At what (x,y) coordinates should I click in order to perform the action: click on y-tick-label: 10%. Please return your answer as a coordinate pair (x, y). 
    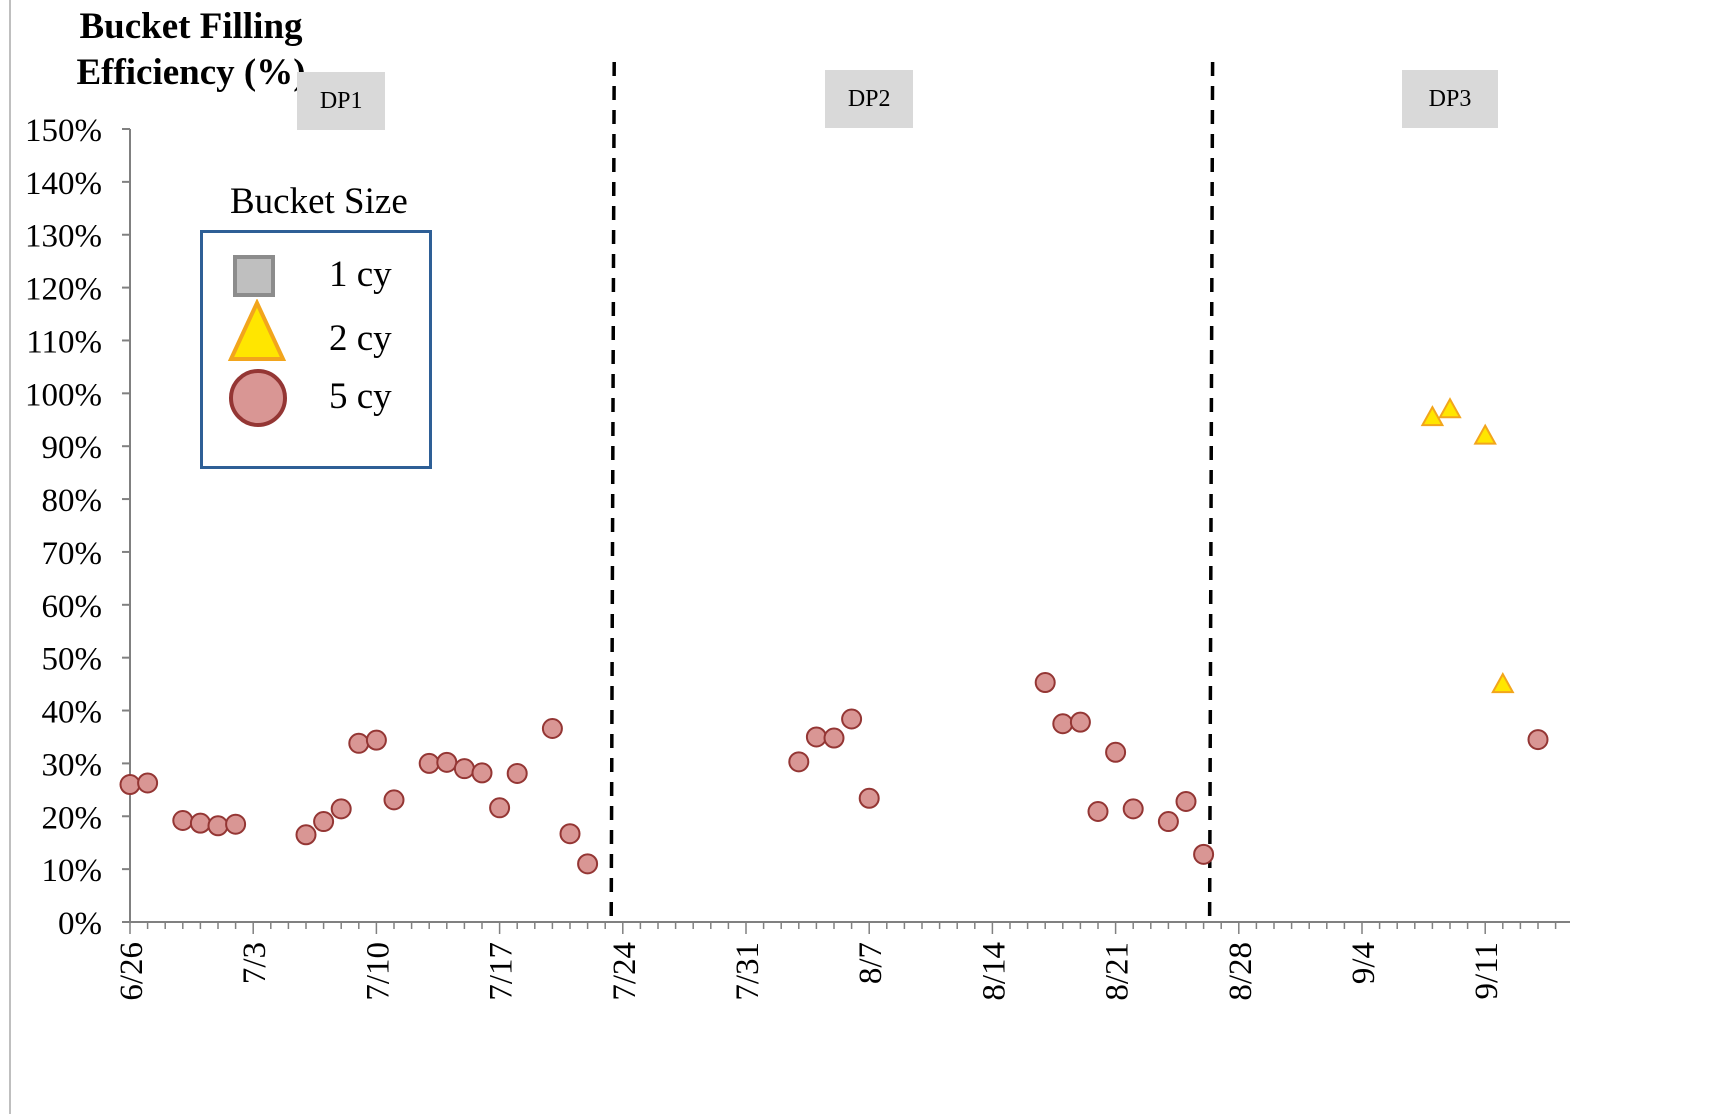
    Looking at the image, I should click on (72, 871).